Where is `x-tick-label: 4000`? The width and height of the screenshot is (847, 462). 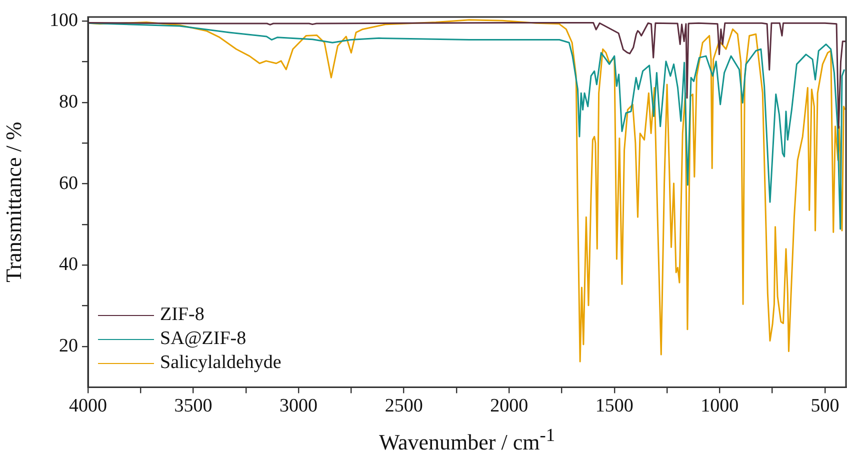 x-tick-label: 4000 is located at coordinates (88, 406).